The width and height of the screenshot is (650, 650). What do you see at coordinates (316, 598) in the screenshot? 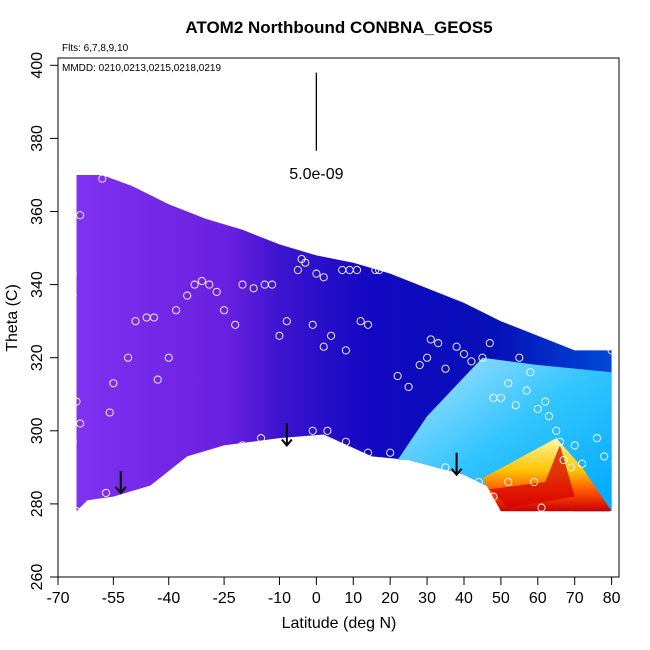
I see `x-tick-label: 0` at bounding box center [316, 598].